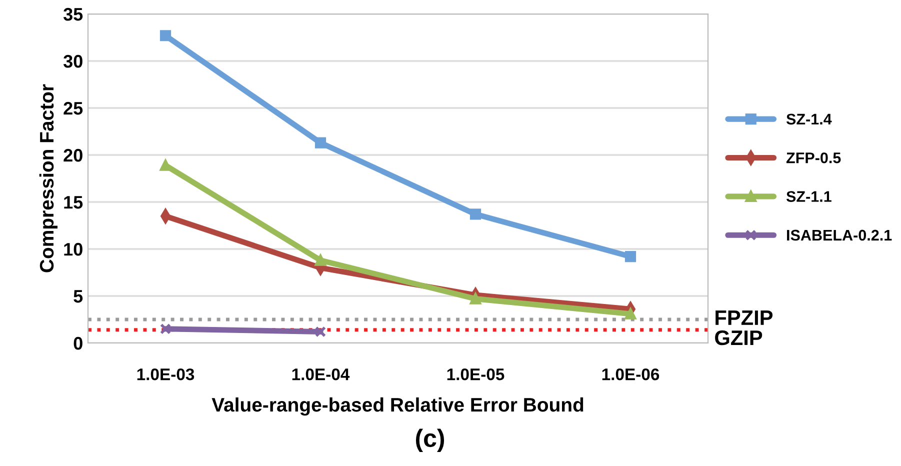 This screenshot has width=901, height=466. I want to click on ref-line-label: GZIP, so click(738, 338).